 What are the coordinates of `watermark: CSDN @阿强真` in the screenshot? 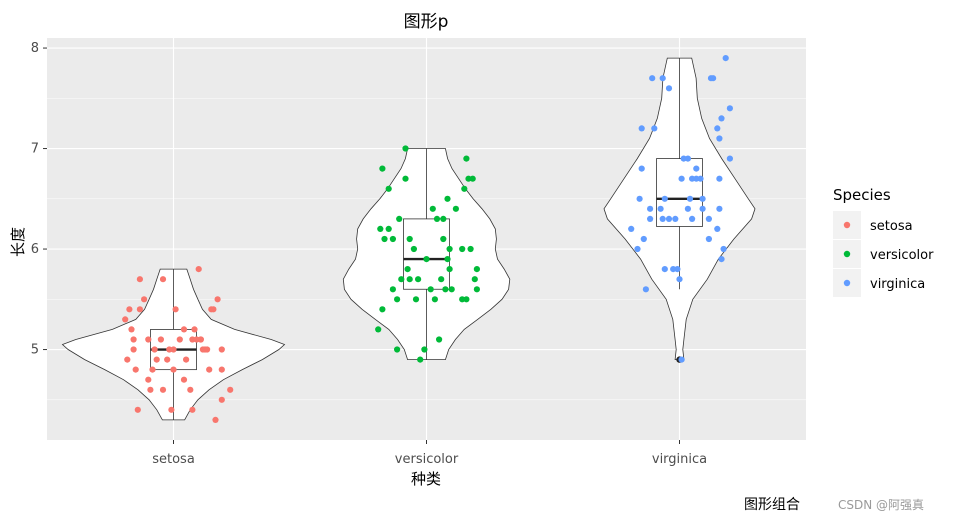 It's located at (881, 505).